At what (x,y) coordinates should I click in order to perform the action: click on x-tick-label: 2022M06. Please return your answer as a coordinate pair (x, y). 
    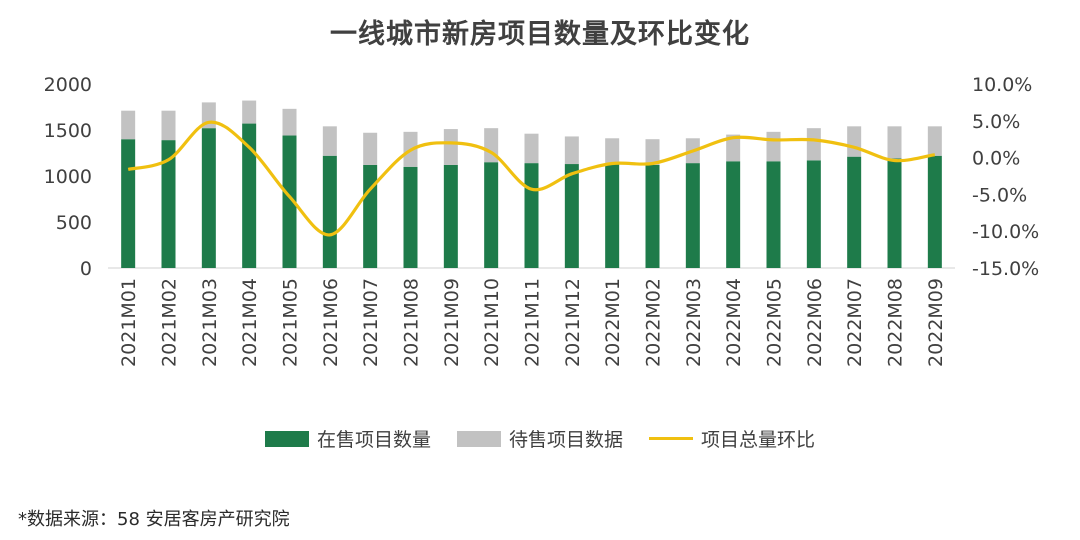
    Looking at the image, I should click on (815, 322).